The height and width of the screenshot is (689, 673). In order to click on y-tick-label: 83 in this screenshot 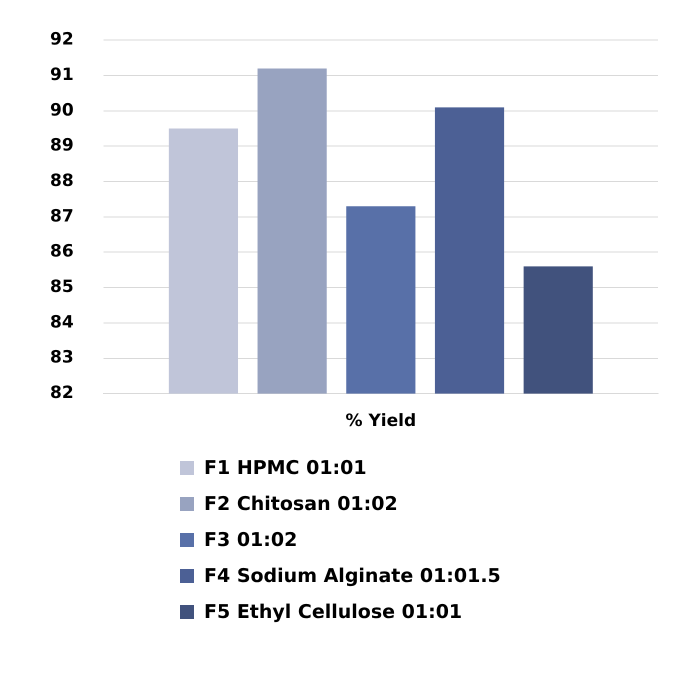, I will do `click(62, 358)`.